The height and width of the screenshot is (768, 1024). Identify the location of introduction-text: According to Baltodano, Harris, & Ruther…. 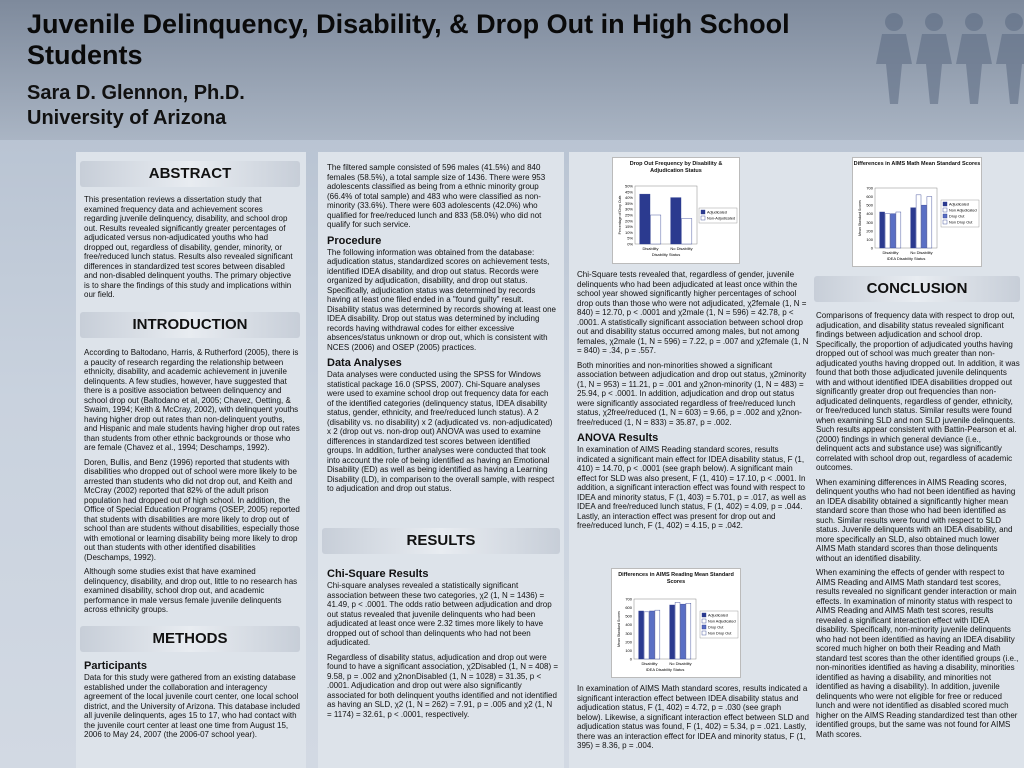
(192, 484).